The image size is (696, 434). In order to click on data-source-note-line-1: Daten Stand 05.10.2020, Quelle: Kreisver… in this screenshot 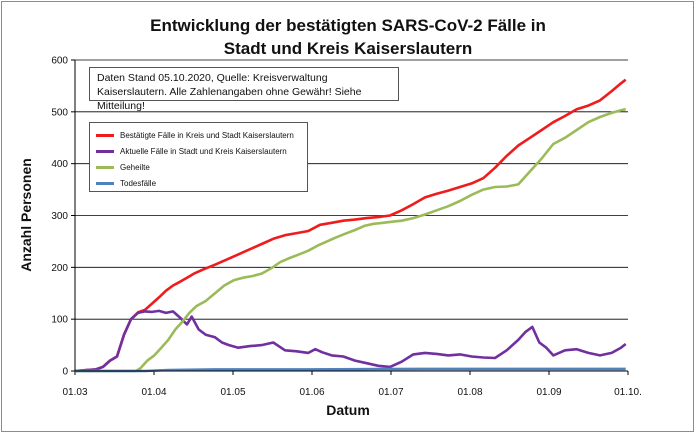, I will do `click(212, 78)`.